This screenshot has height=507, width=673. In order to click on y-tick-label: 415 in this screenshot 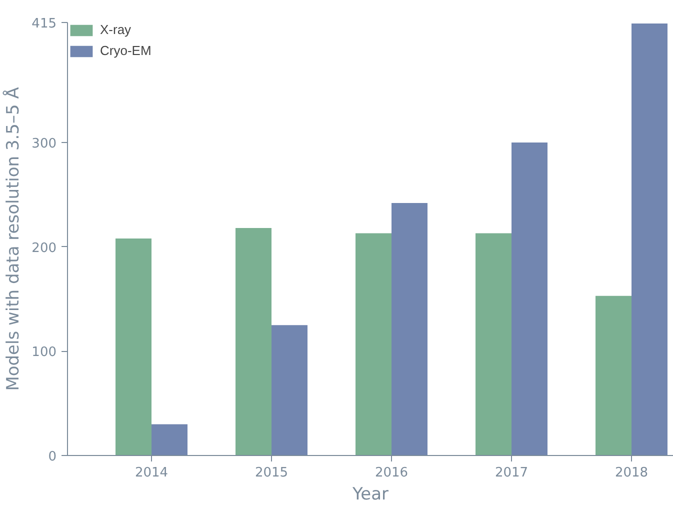, I will do `click(44, 24)`.